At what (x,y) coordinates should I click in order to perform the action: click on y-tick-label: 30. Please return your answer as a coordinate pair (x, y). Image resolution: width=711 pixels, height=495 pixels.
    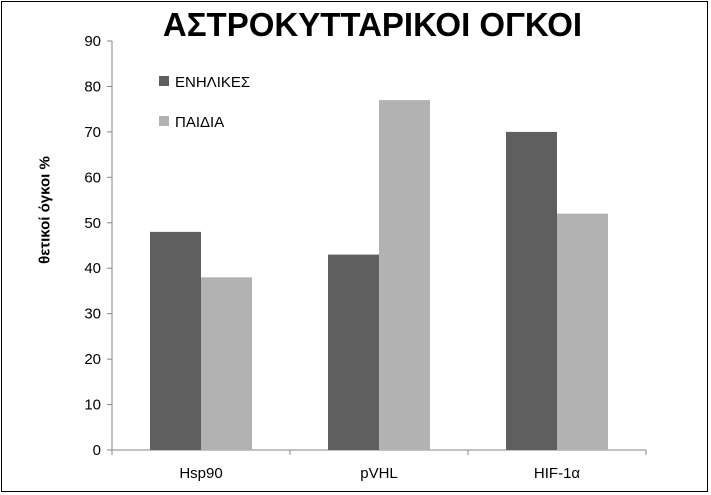
    Looking at the image, I should click on (92, 314).